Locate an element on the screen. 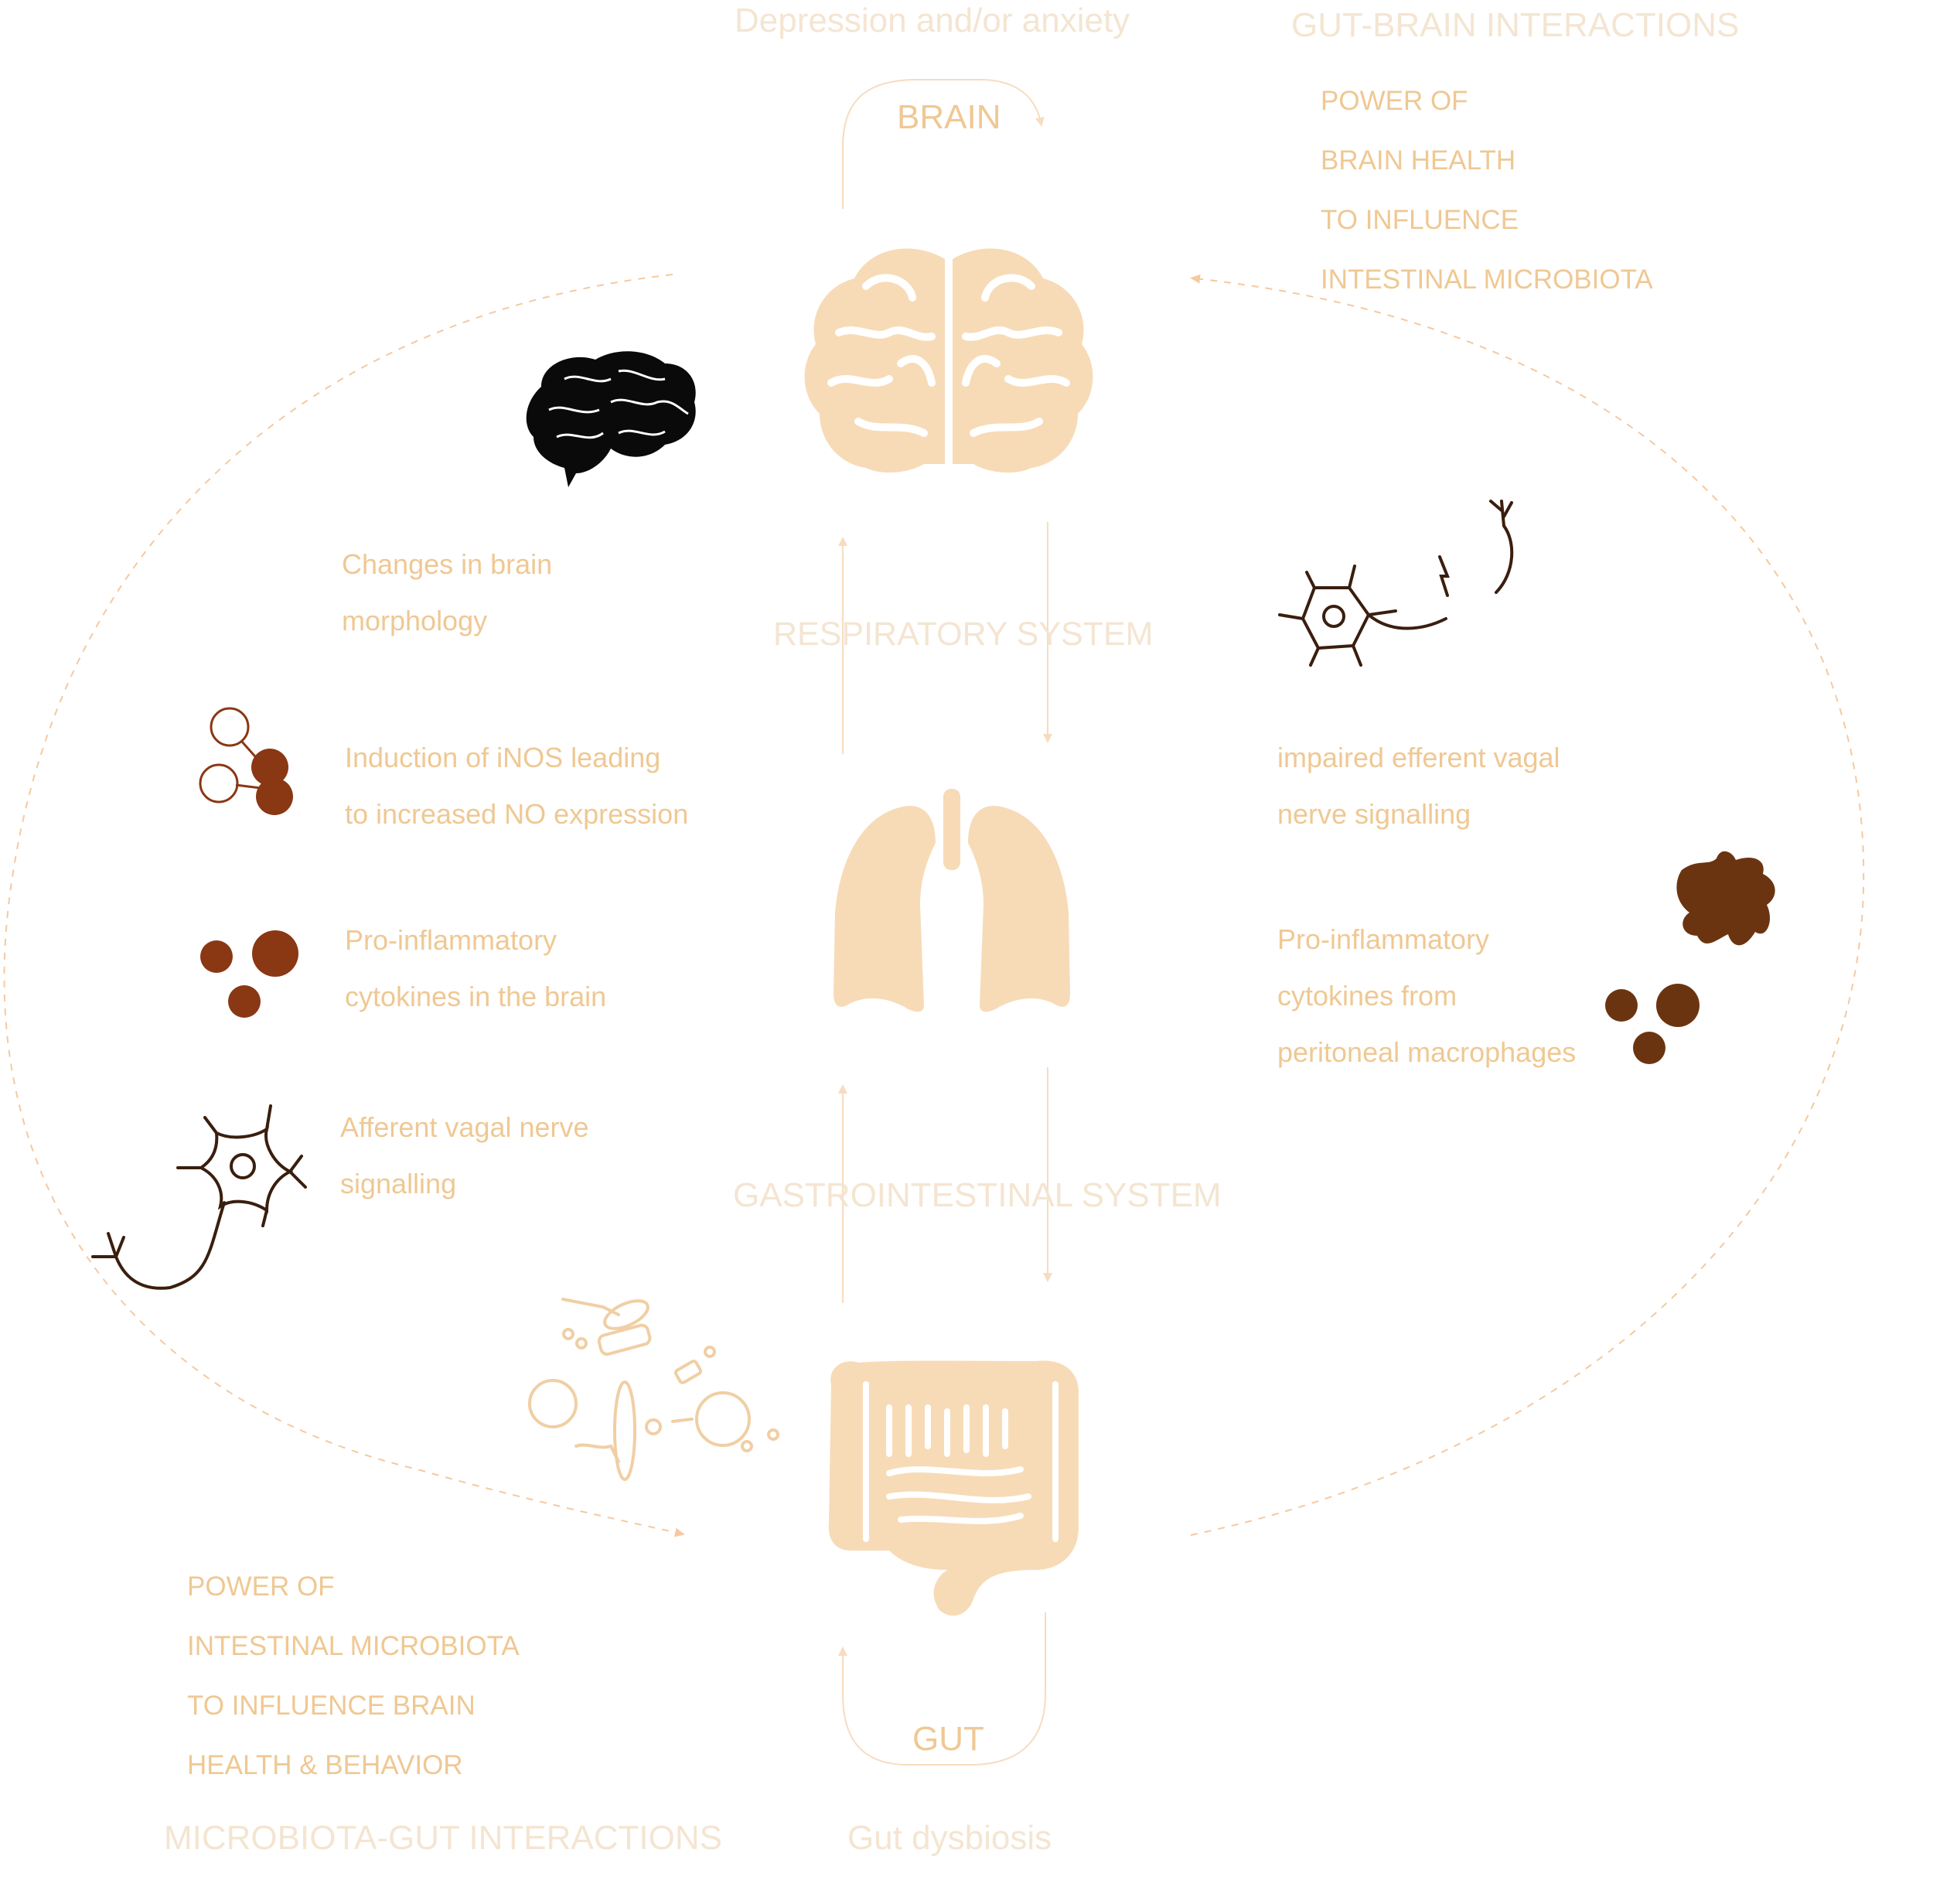  respiratory-system-label: RESPIRATORY SYSTEM is located at coordinates (964, 635).